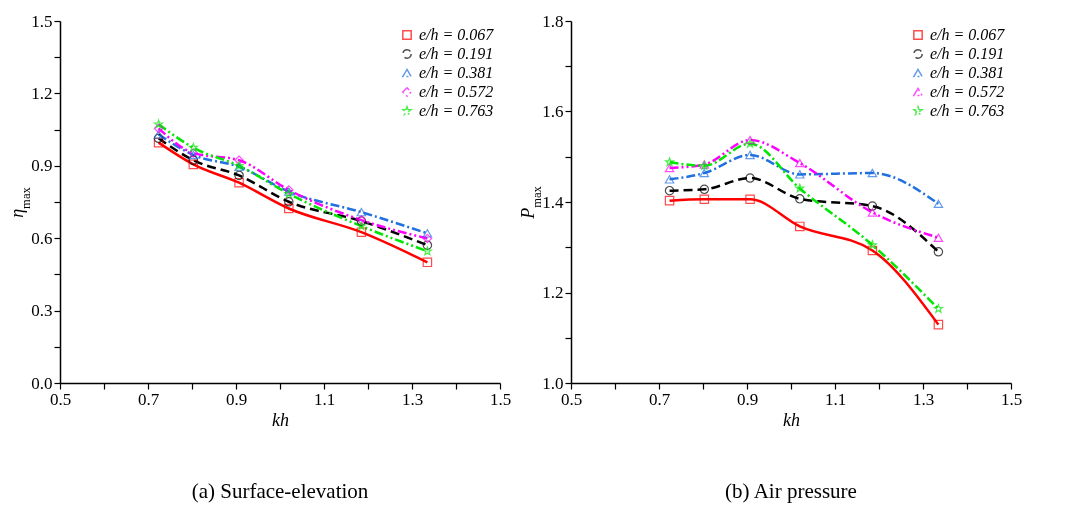 The width and height of the screenshot is (1072, 512). I want to click on y-tick-label: 1.4, so click(553, 202).